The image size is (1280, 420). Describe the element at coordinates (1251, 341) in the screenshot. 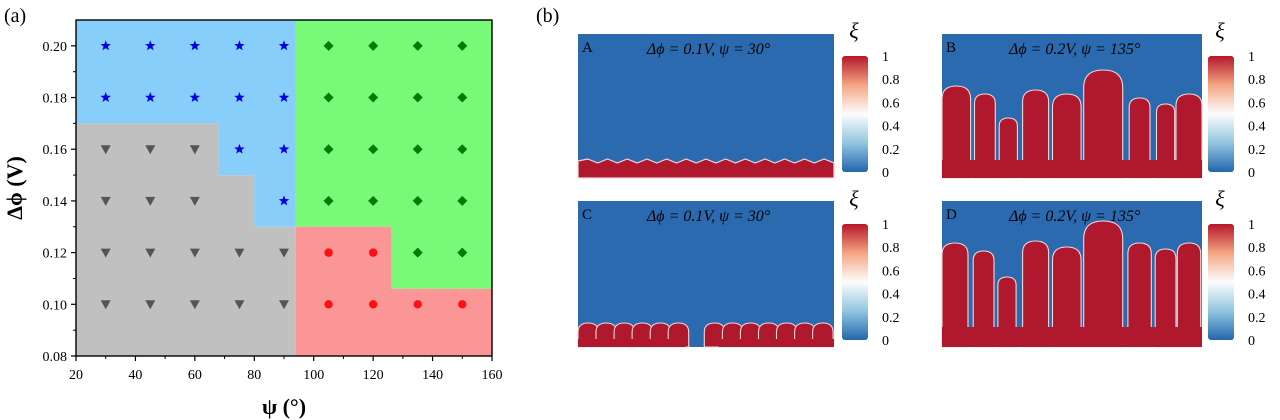

I see `colorbar-tick-label: 0` at that location.